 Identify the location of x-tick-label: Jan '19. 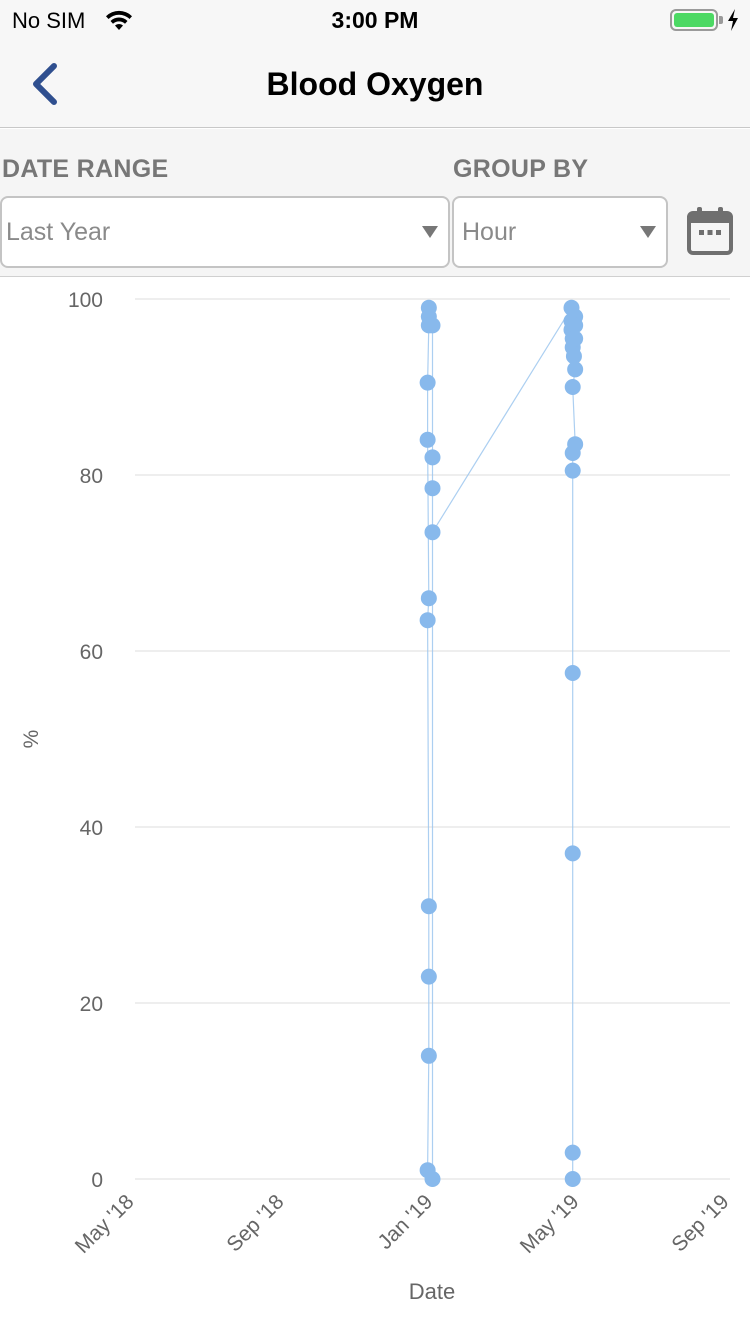
(406, 1222).